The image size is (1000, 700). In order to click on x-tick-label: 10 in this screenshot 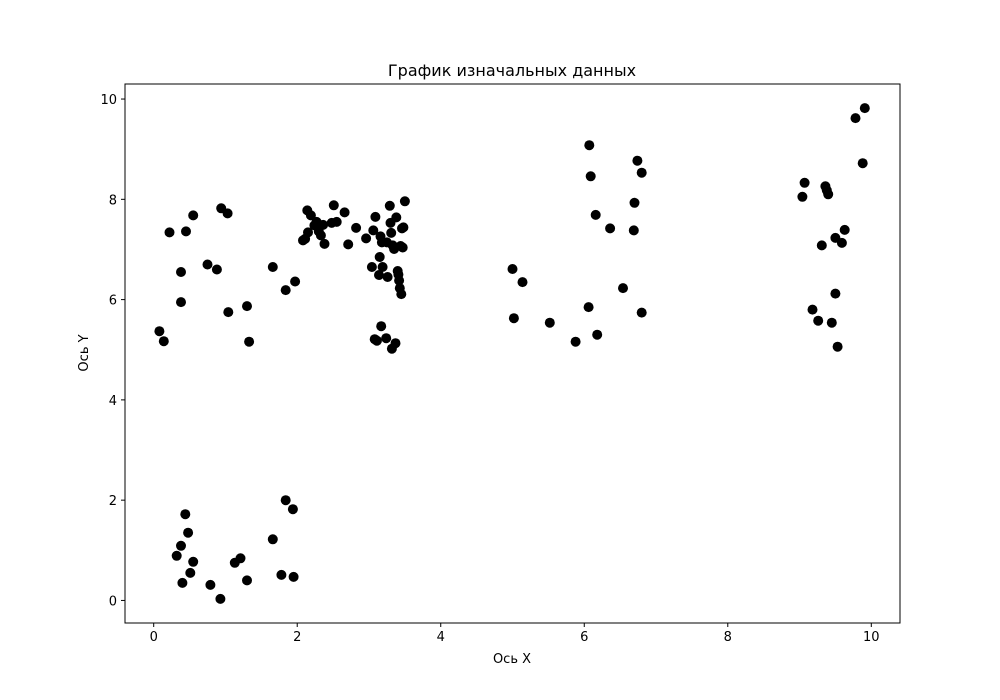, I will do `click(871, 637)`.